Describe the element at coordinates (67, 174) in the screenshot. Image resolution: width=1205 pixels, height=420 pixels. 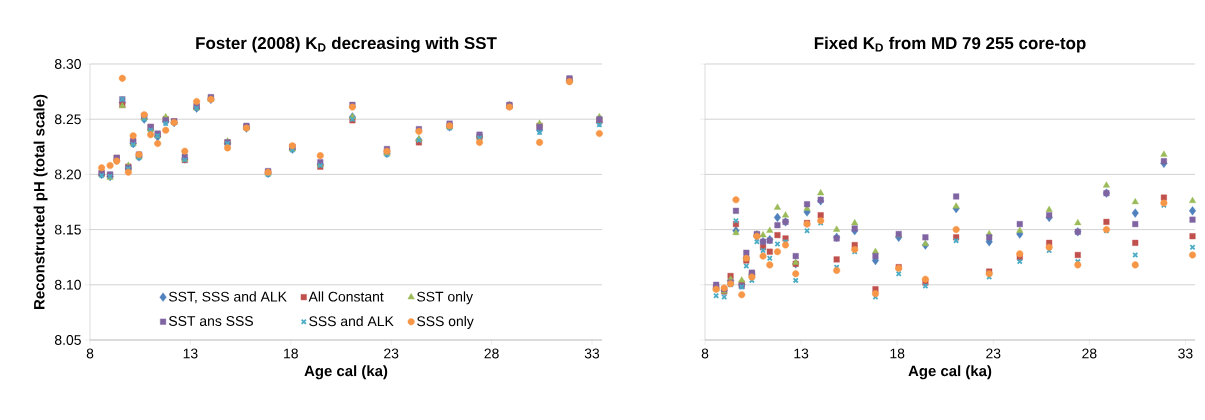
I see `y-tick-label: 8.20` at that location.